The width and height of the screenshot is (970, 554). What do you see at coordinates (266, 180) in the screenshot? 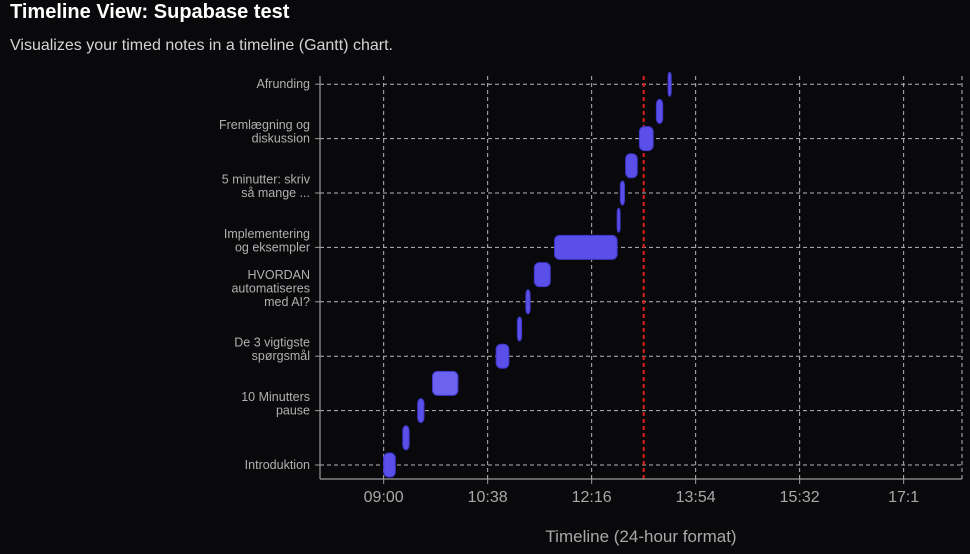
I see `category-label: 5 minutter: skriv` at bounding box center [266, 180].